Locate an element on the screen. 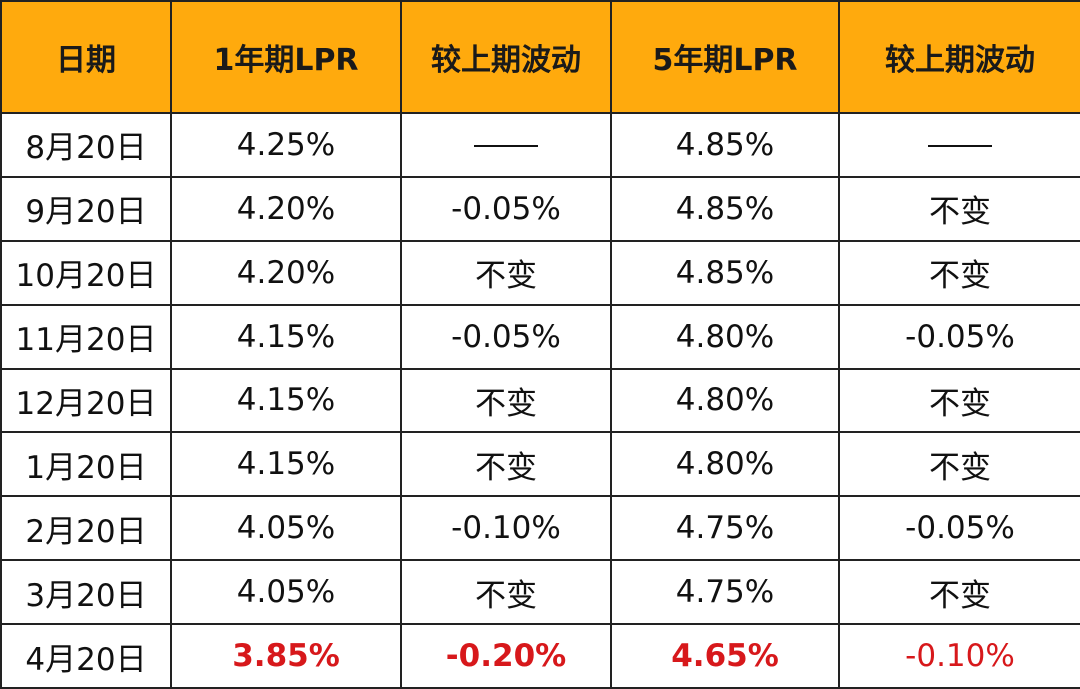 The height and width of the screenshot is (689, 1080). date-cell: 10月20日 is located at coordinates (86, 272).